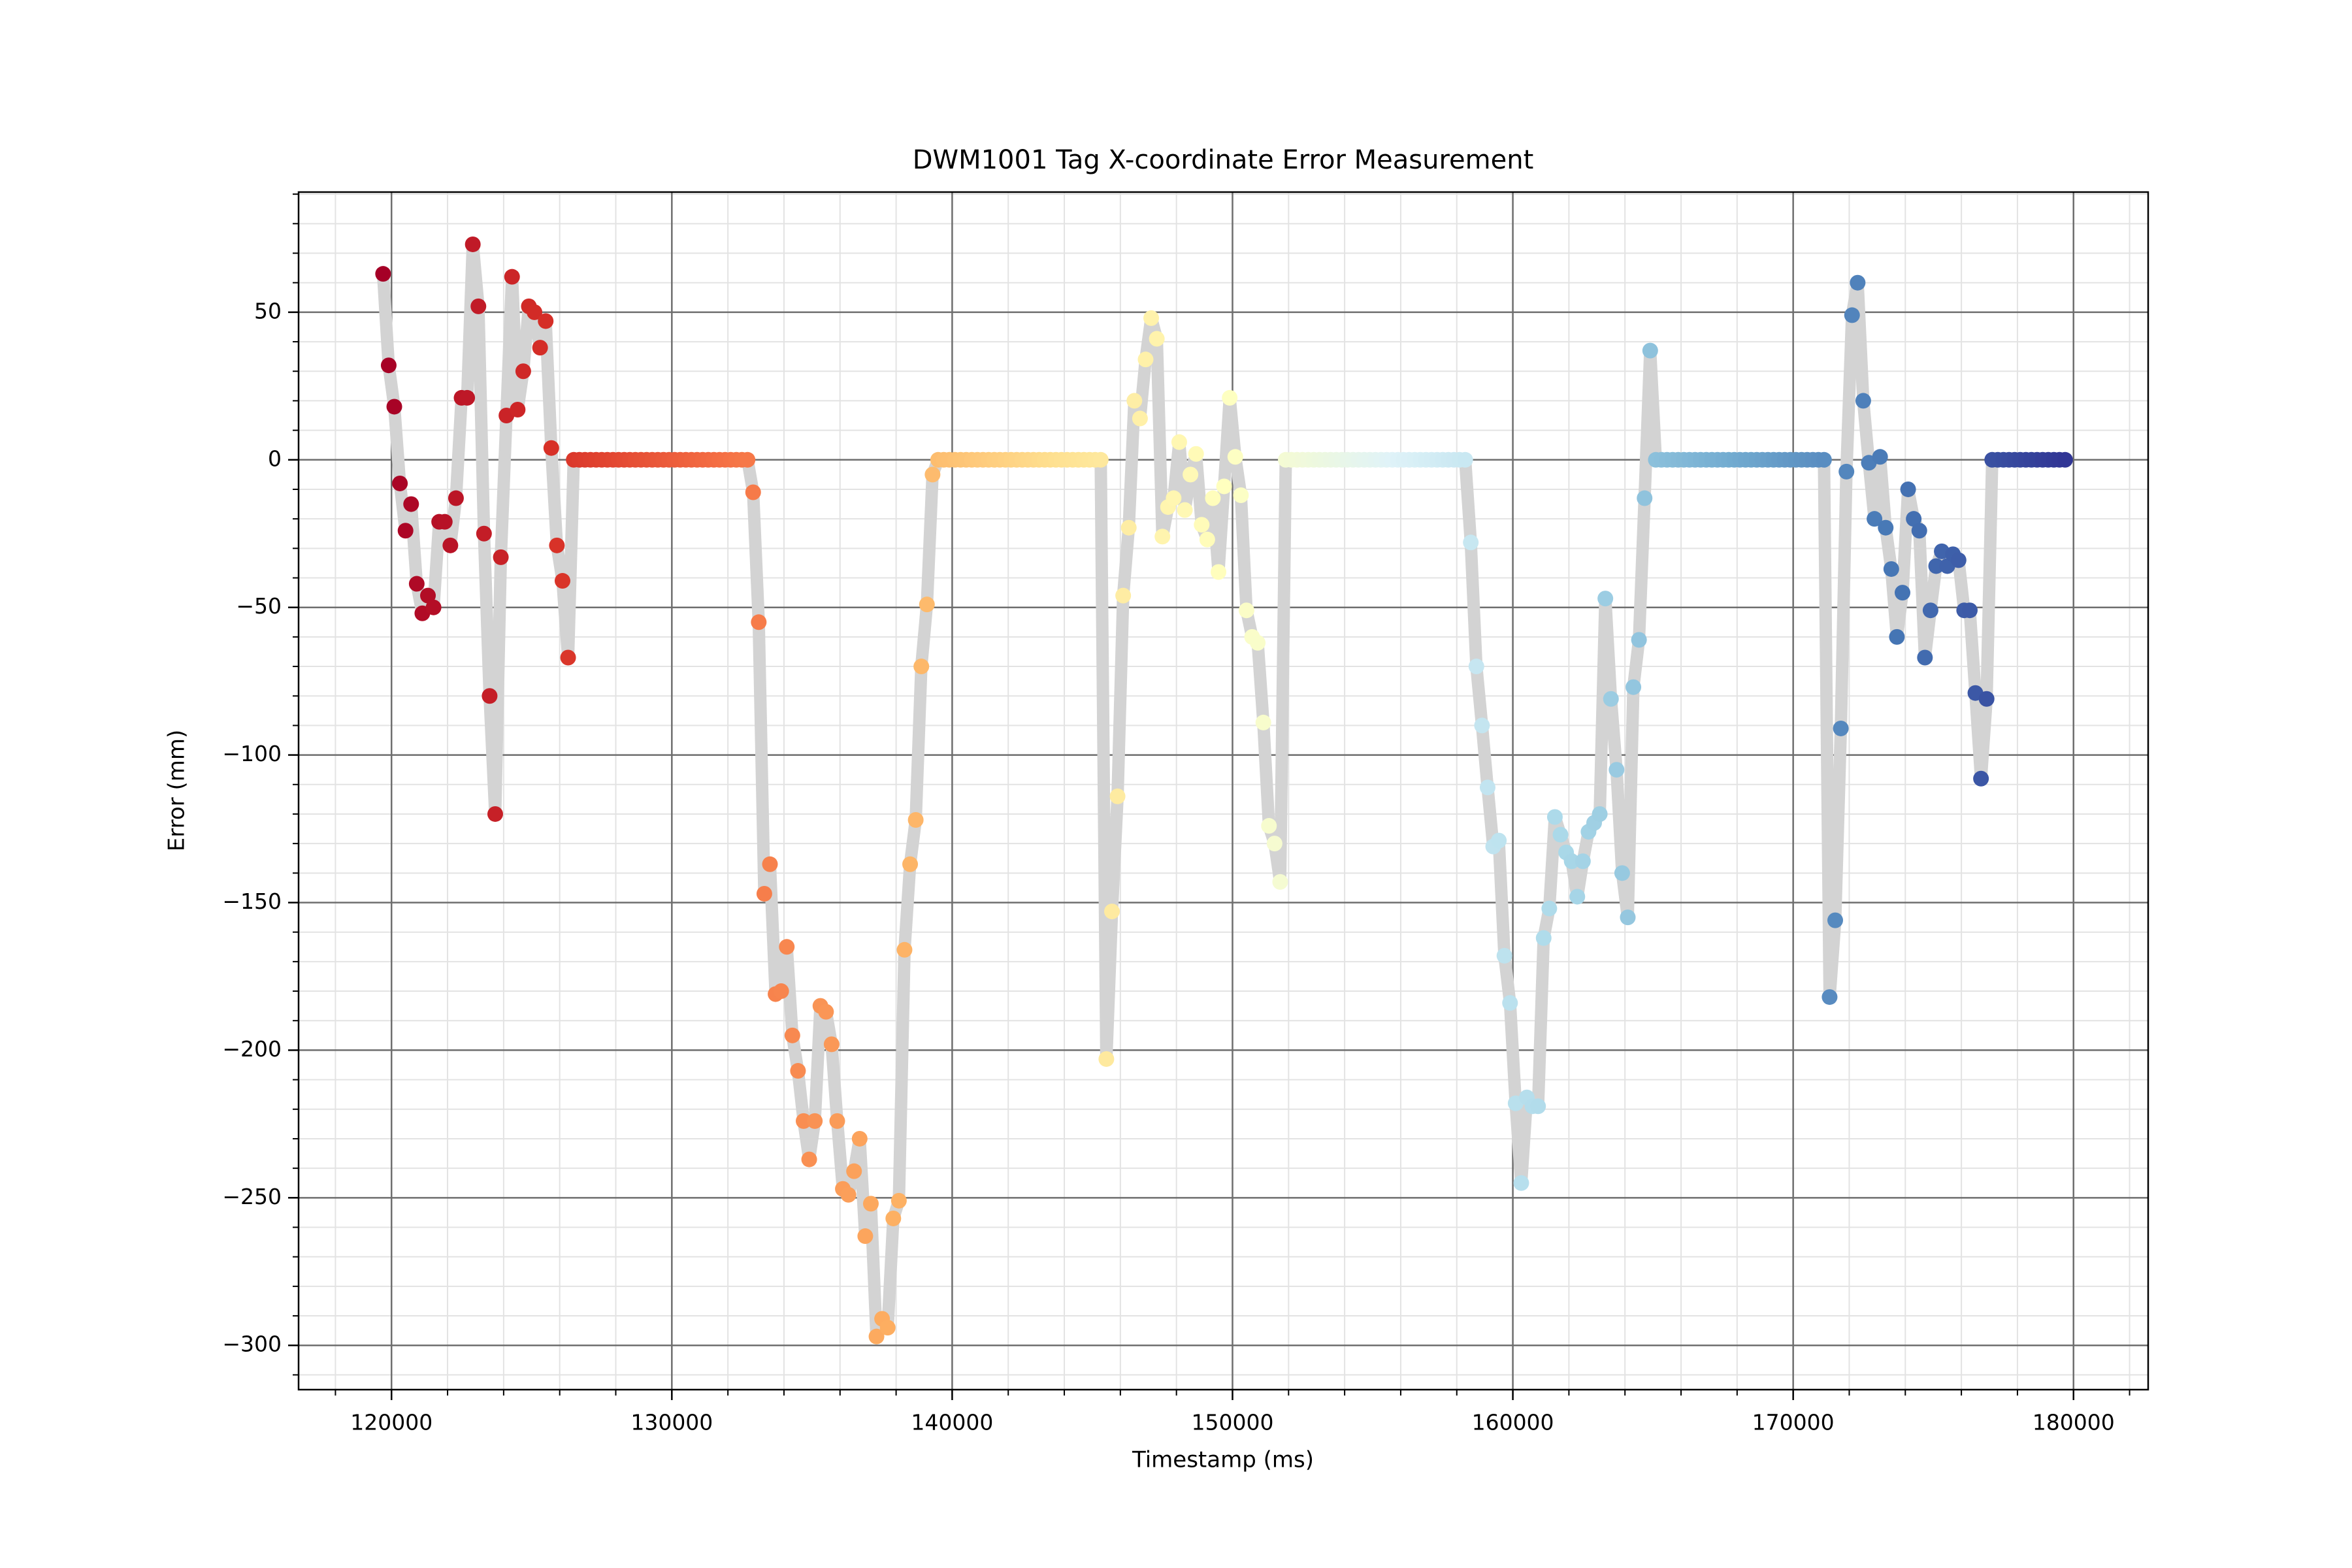 The image size is (2352, 1568). Describe the element at coordinates (259, 606) in the screenshot. I see `y-tick-label: −50` at that location.